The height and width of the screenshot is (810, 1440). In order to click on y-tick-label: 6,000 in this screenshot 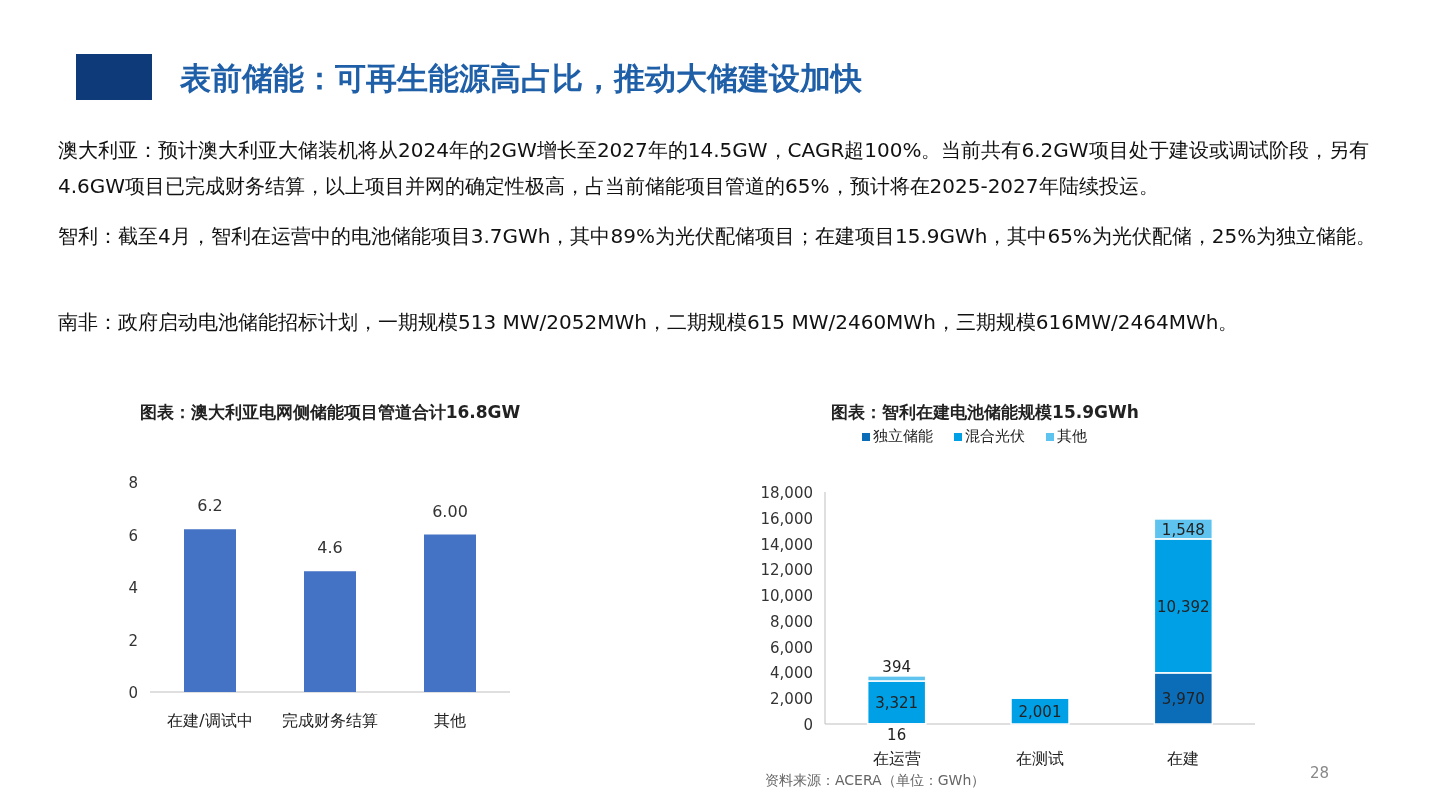, I will do `click(791, 647)`.